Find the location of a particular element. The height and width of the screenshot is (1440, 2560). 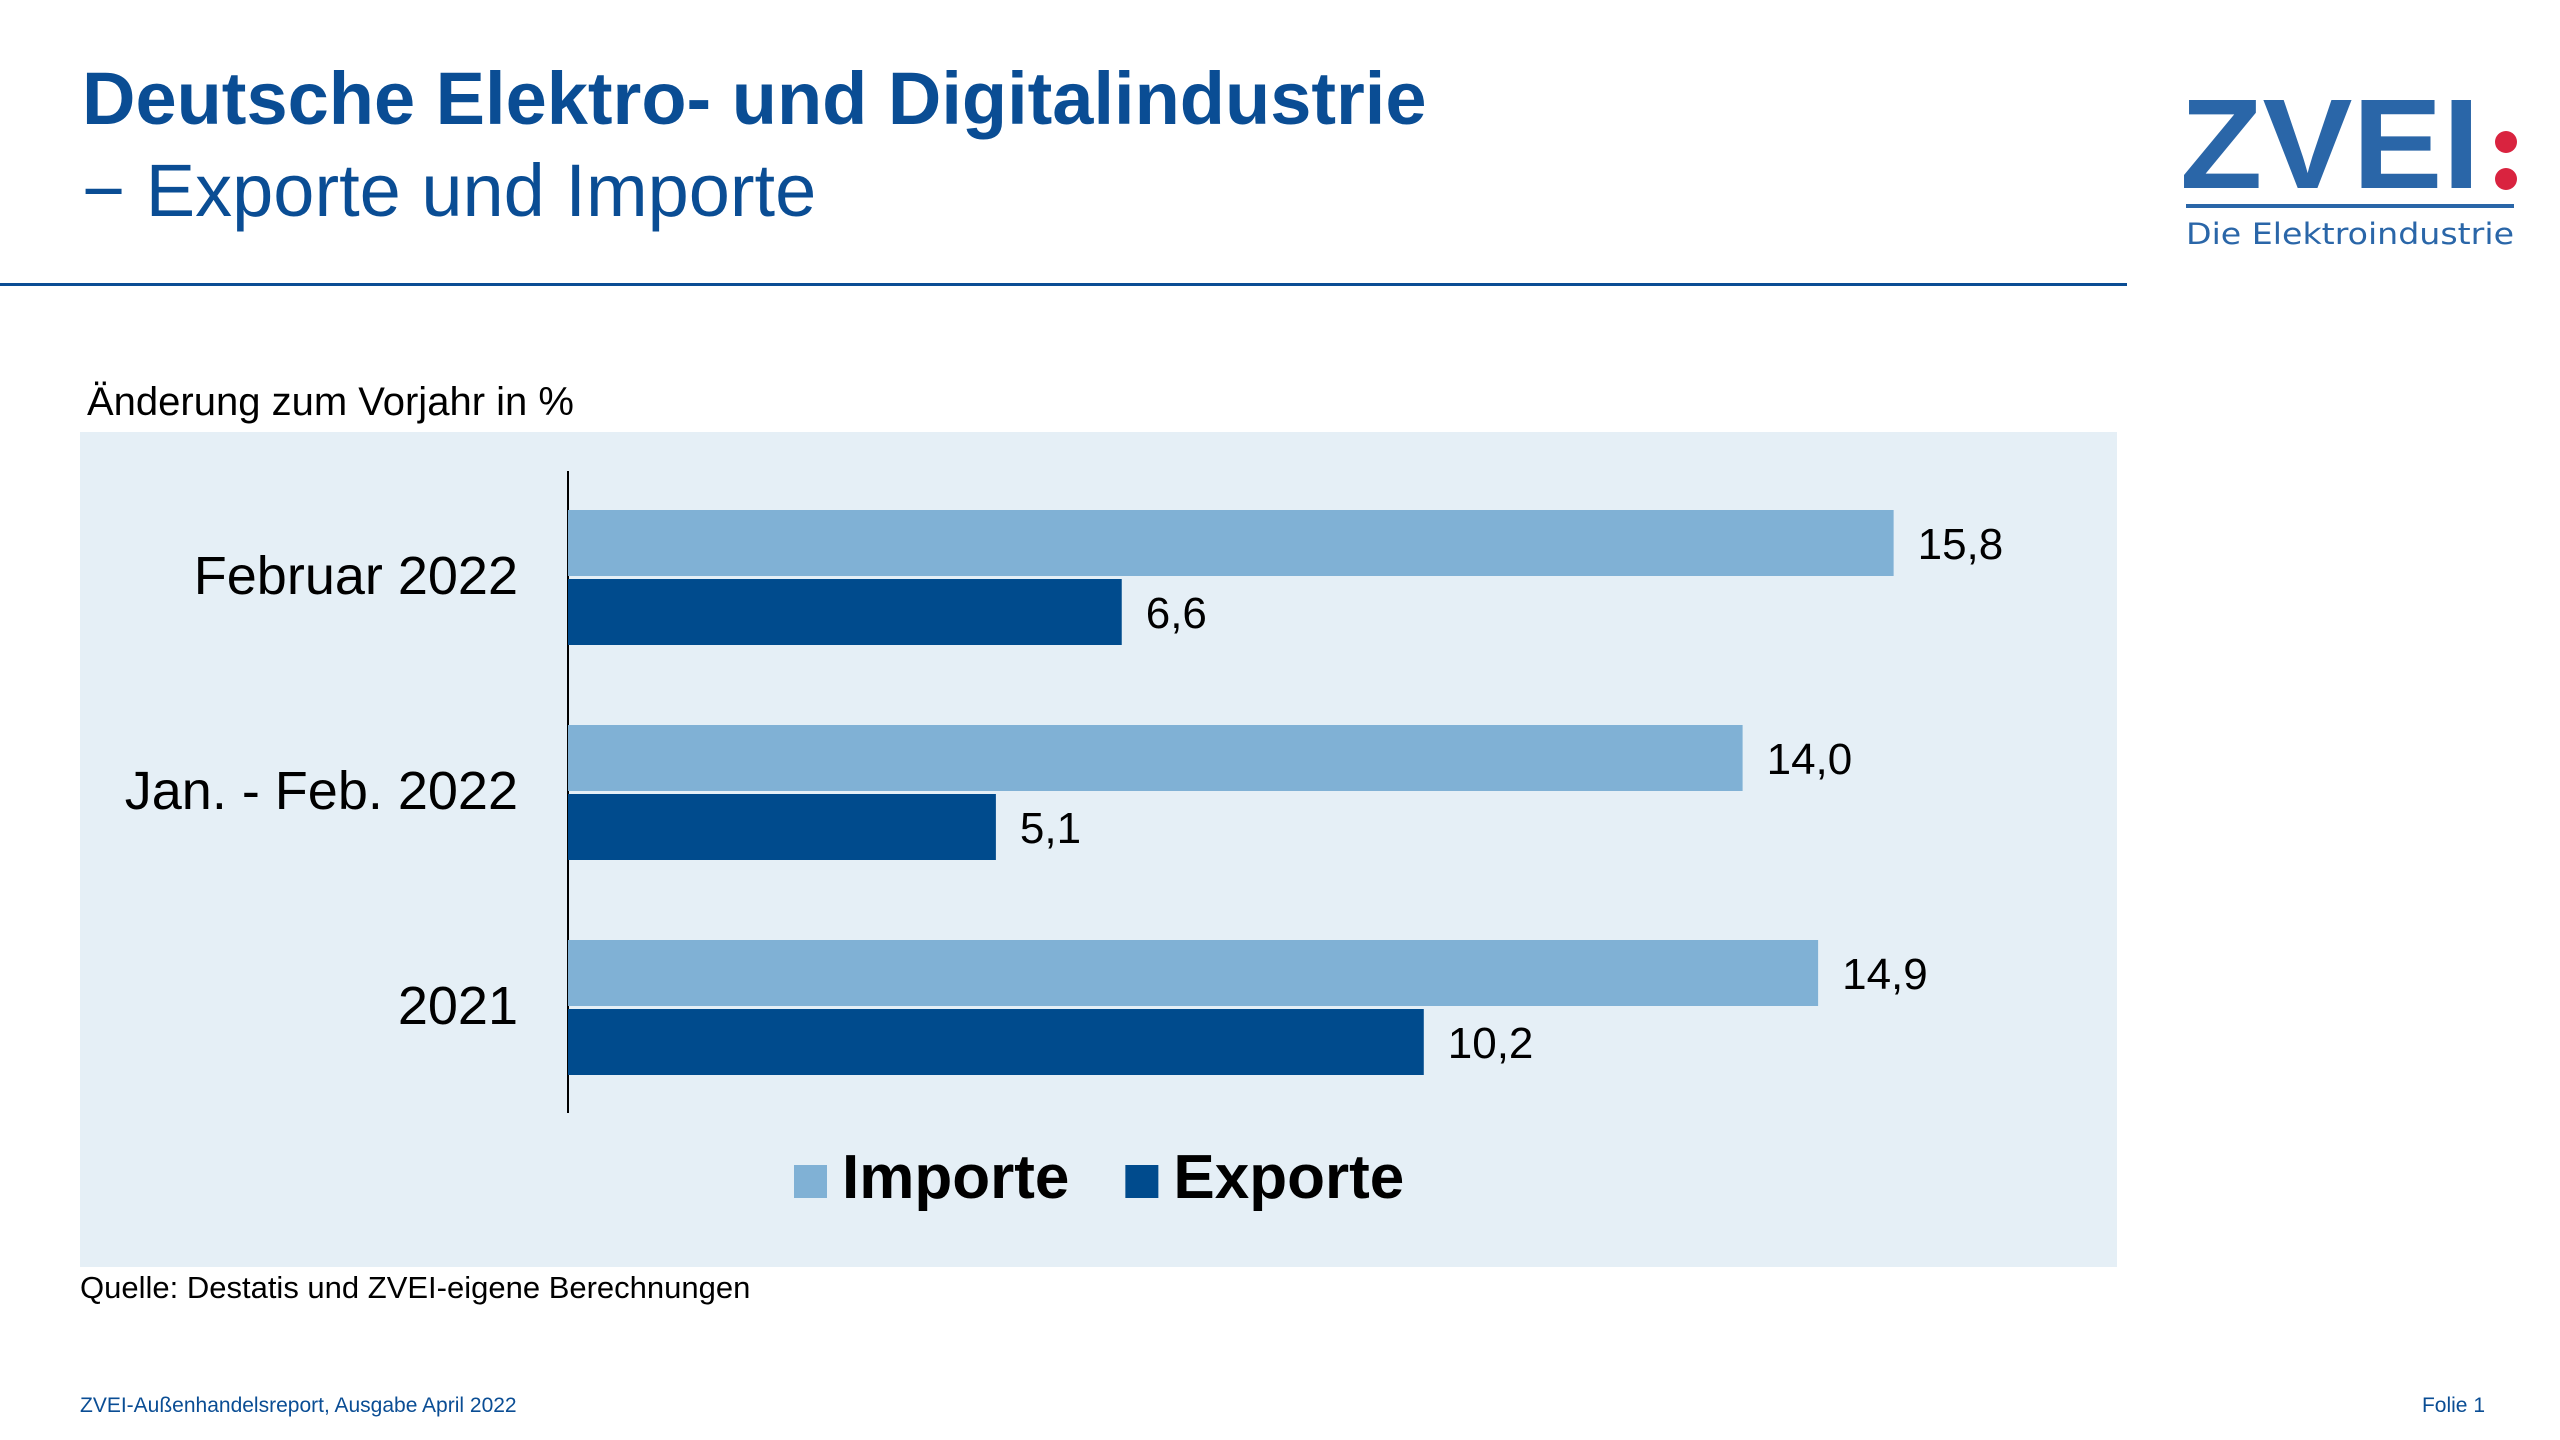

zvei-logo: ZVEI Die Elektroindustrie is located at coordinates (2348, 168).